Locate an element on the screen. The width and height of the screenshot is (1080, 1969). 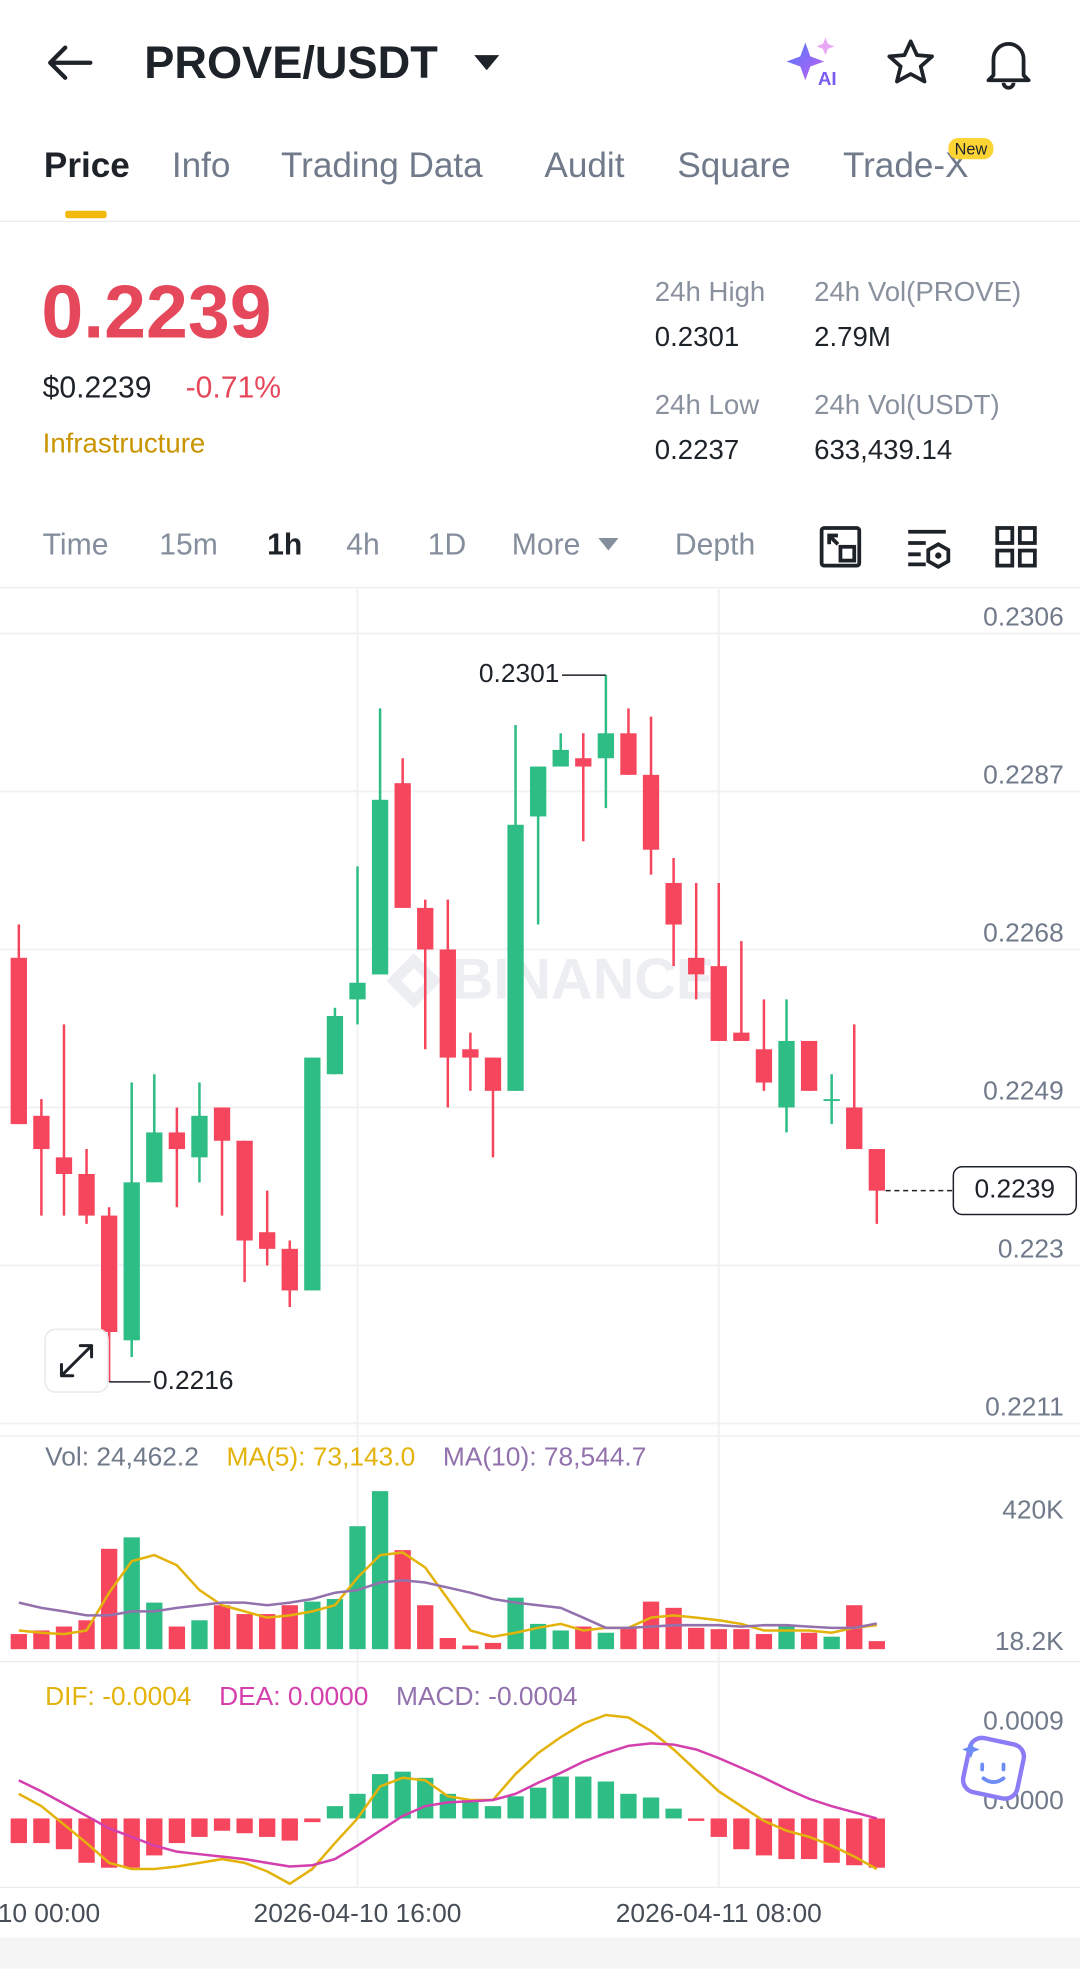
stat-value: 0.2301 is located at coordinates (697, 337).